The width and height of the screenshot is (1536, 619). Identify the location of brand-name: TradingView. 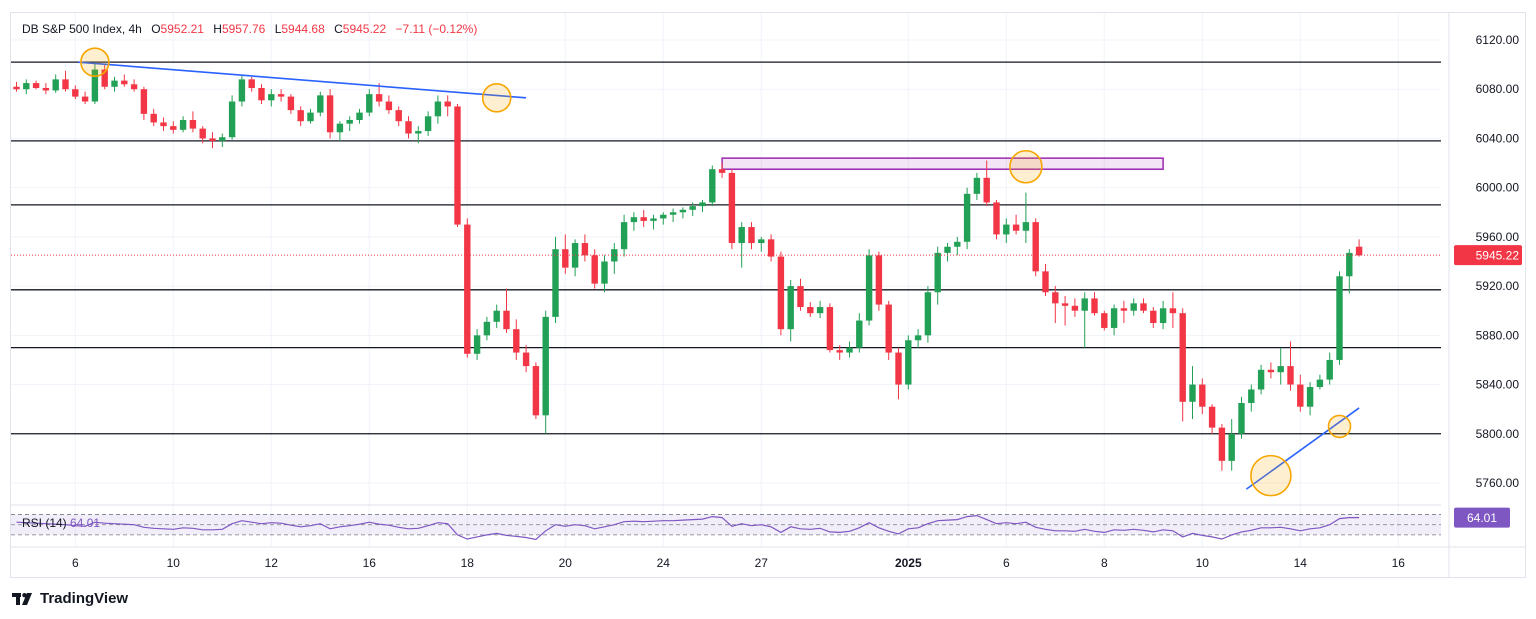
(84, 598).